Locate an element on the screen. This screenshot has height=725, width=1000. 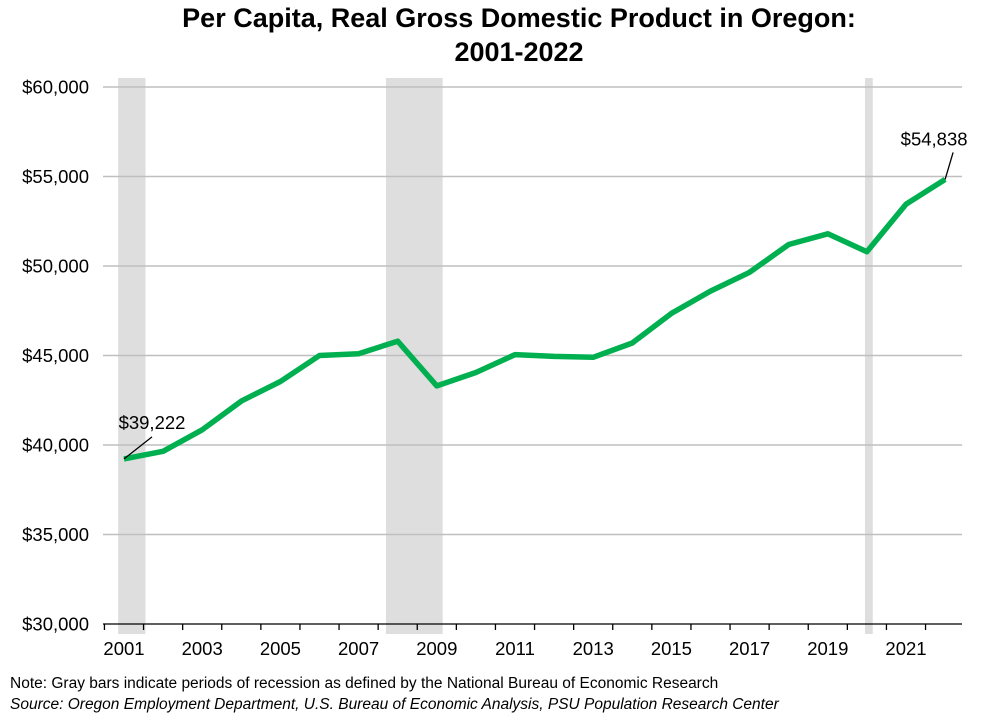
y-tick-label-45000: $45,000 is located at coordinates (55, 355).